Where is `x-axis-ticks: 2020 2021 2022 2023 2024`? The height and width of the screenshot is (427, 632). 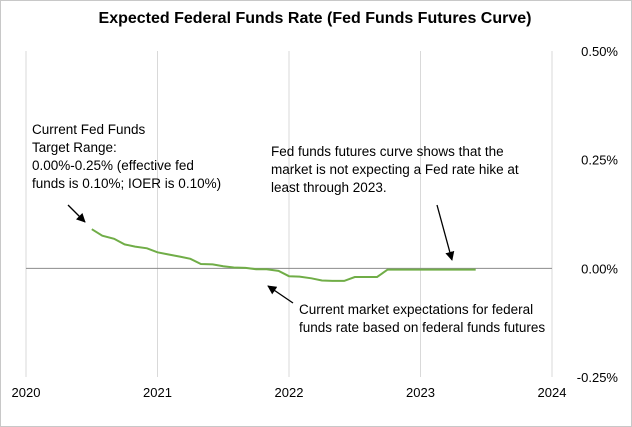 x-axis-ticks: 2020 2021 2022 2023 2024 is located at coordinates (289, 392).